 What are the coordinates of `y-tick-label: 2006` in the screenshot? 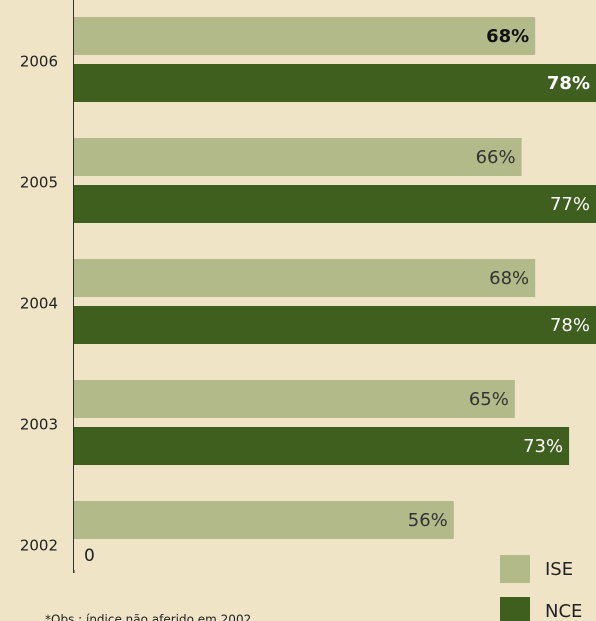 It's located at (39, 62).